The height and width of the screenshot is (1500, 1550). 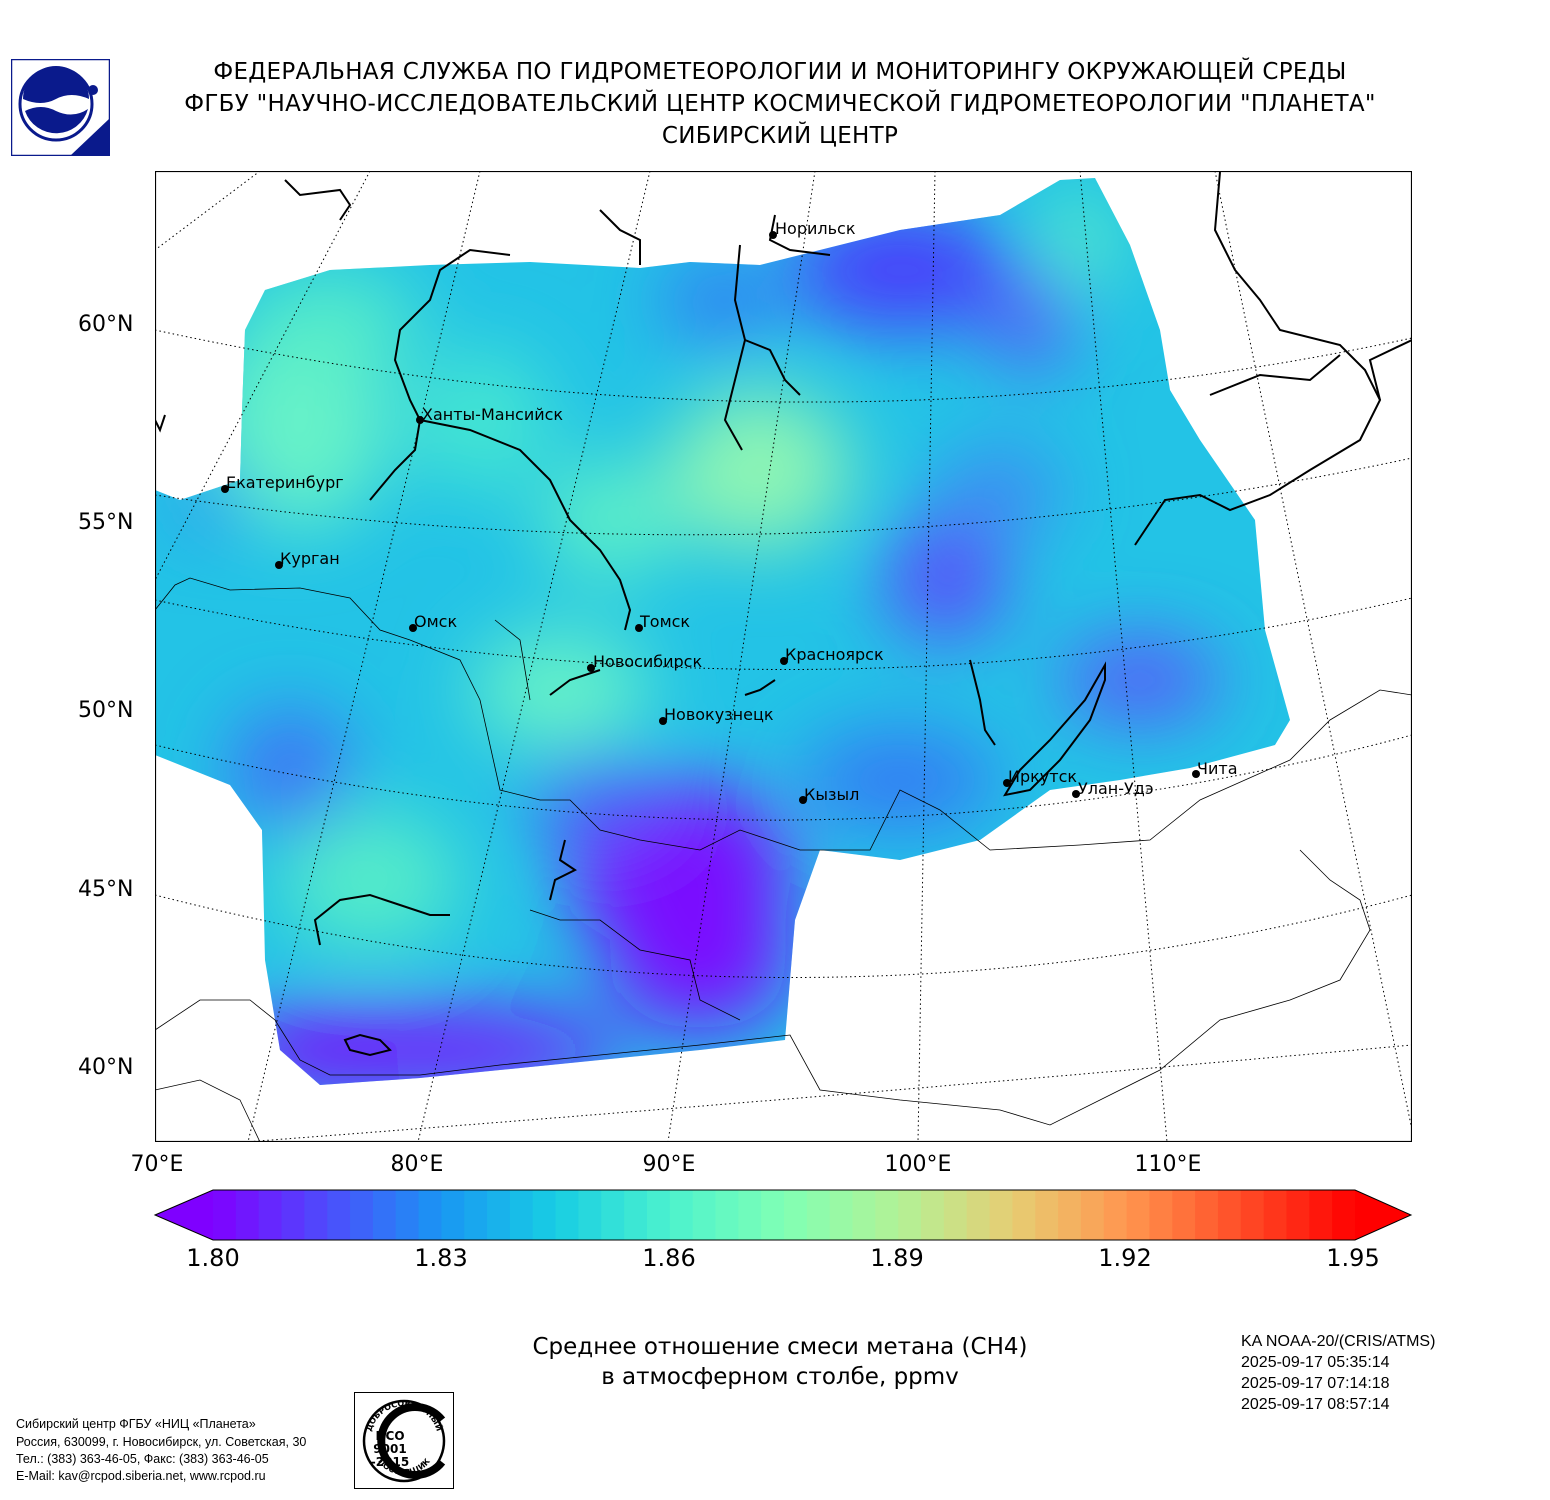 I want to click on city-irkutsk: Иркутск, so click(x=1040, y=777).